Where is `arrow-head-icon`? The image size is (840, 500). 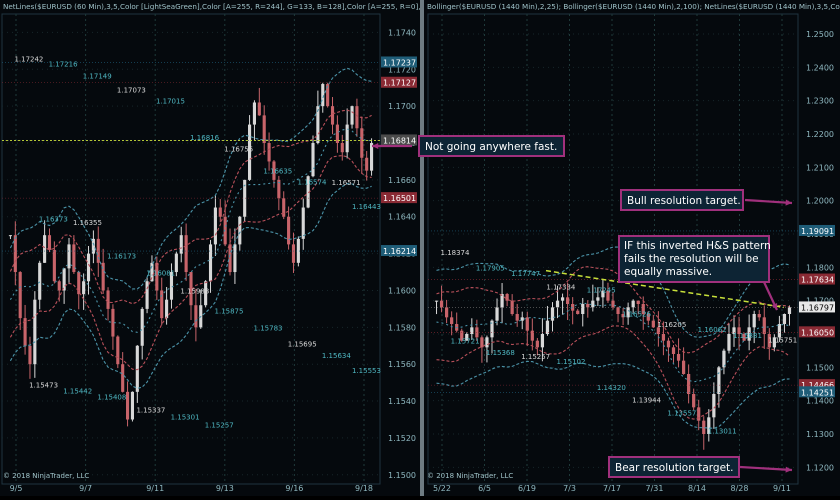 arrow-head-icon is located at coordinates (375, 146).